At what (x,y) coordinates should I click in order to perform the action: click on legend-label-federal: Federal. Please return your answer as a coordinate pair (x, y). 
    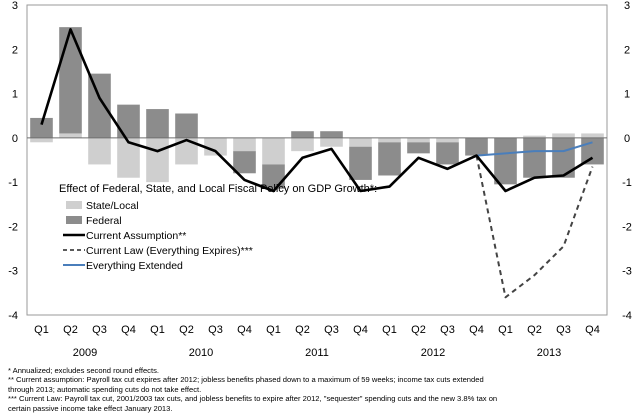
    Looking at the image, I should click on (104, 221).